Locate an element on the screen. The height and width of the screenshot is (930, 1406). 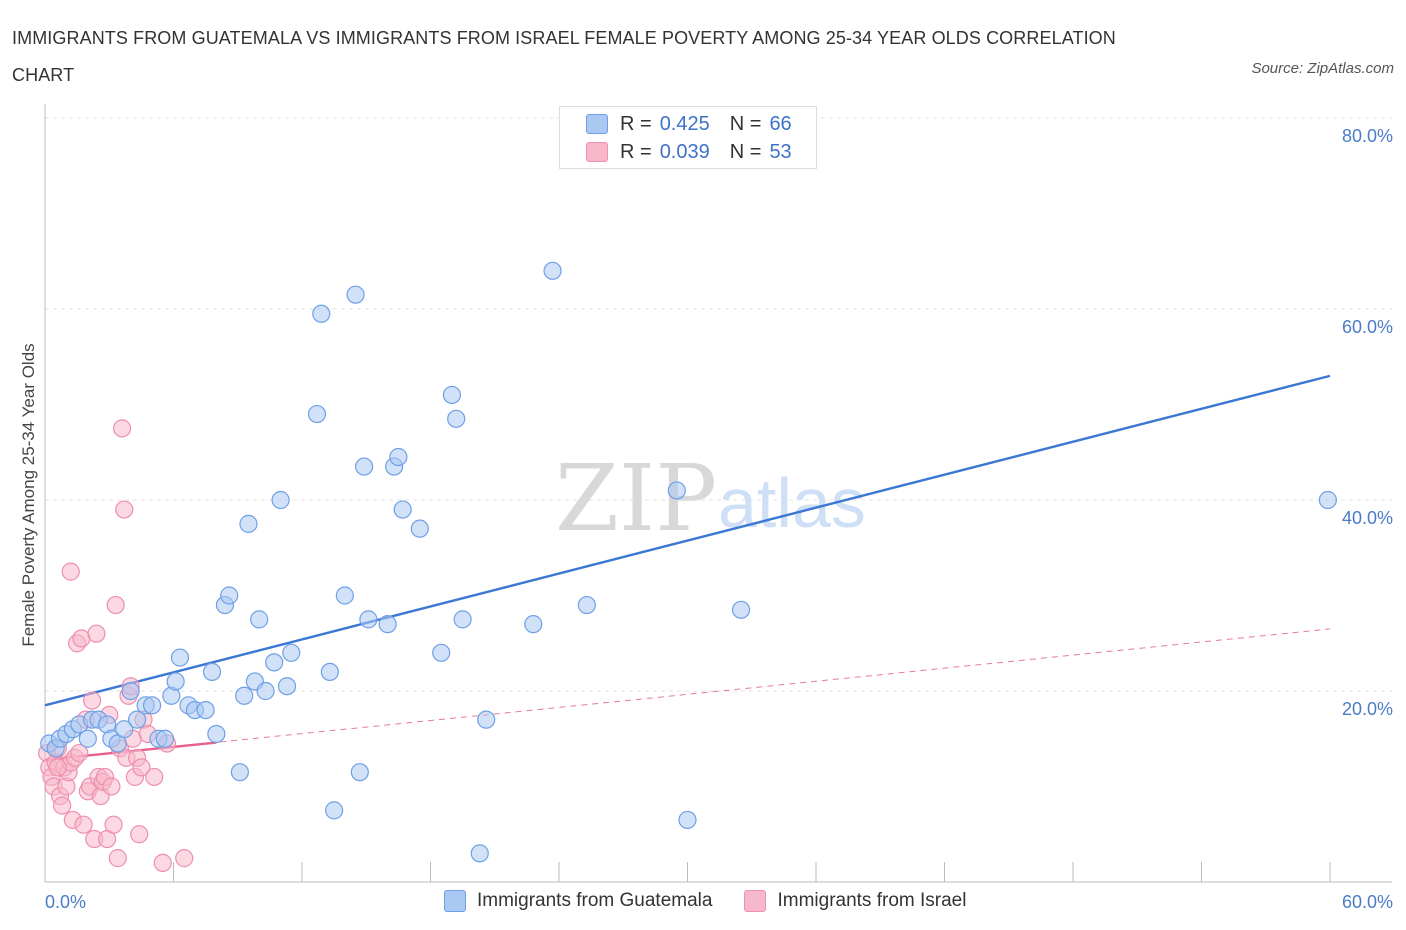
legend-n-value: 66 is located at coordinates (780, 123).